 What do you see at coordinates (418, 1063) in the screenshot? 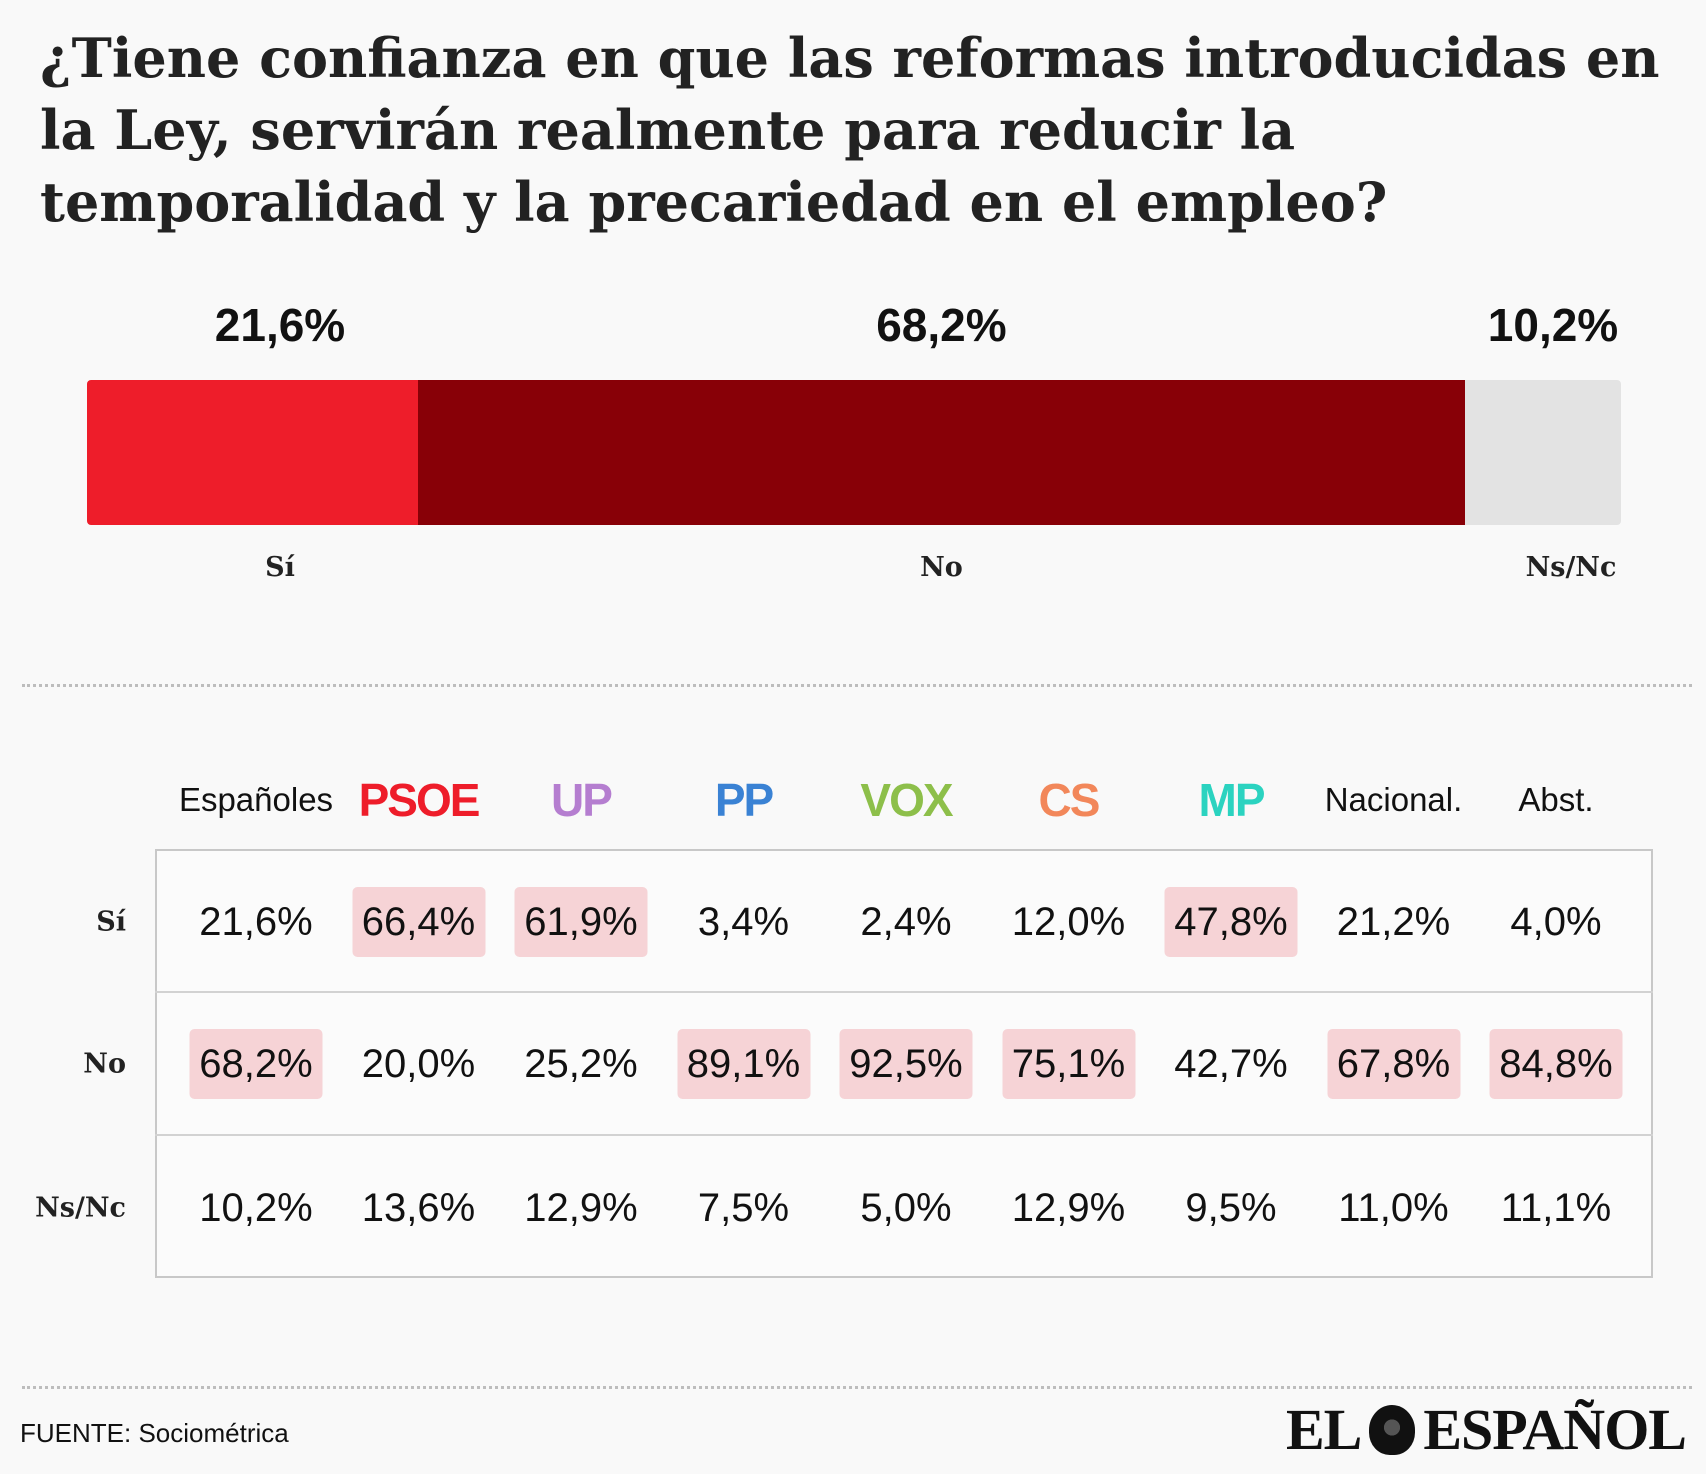
I see `table-cell: 20,0%` at bounding box center [418, 1063].